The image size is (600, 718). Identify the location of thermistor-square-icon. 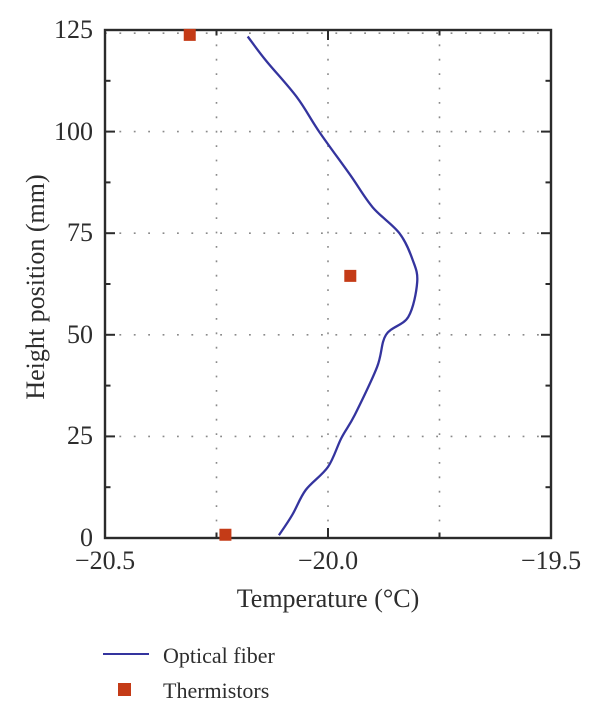
(124, 689).